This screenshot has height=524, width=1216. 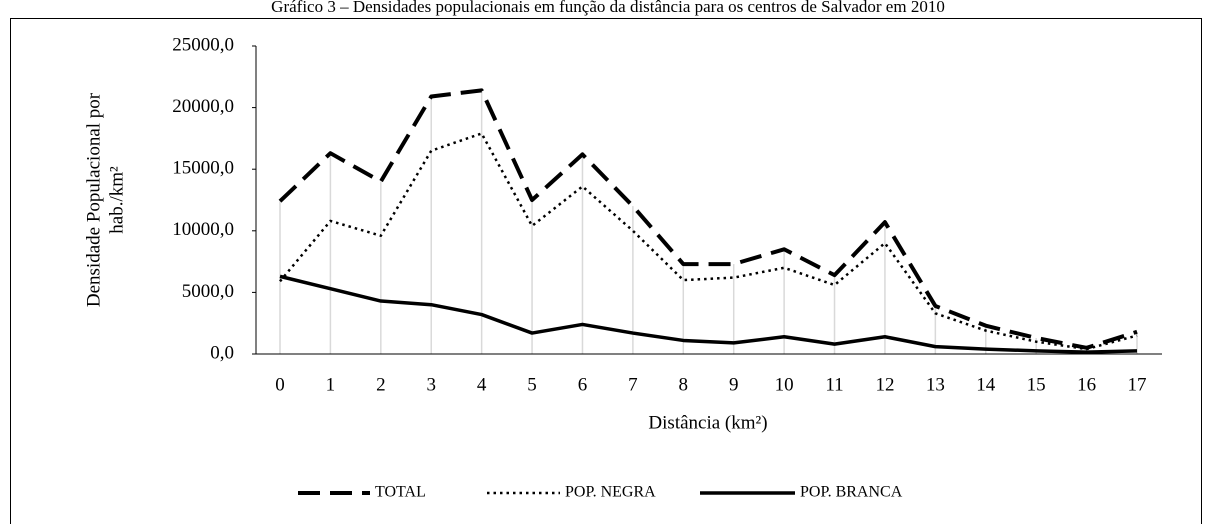 What do you see at coordinates (1137, 384) in the screenshot?
I see `x-tick-label: 17` at bounding box center [1137, 384].